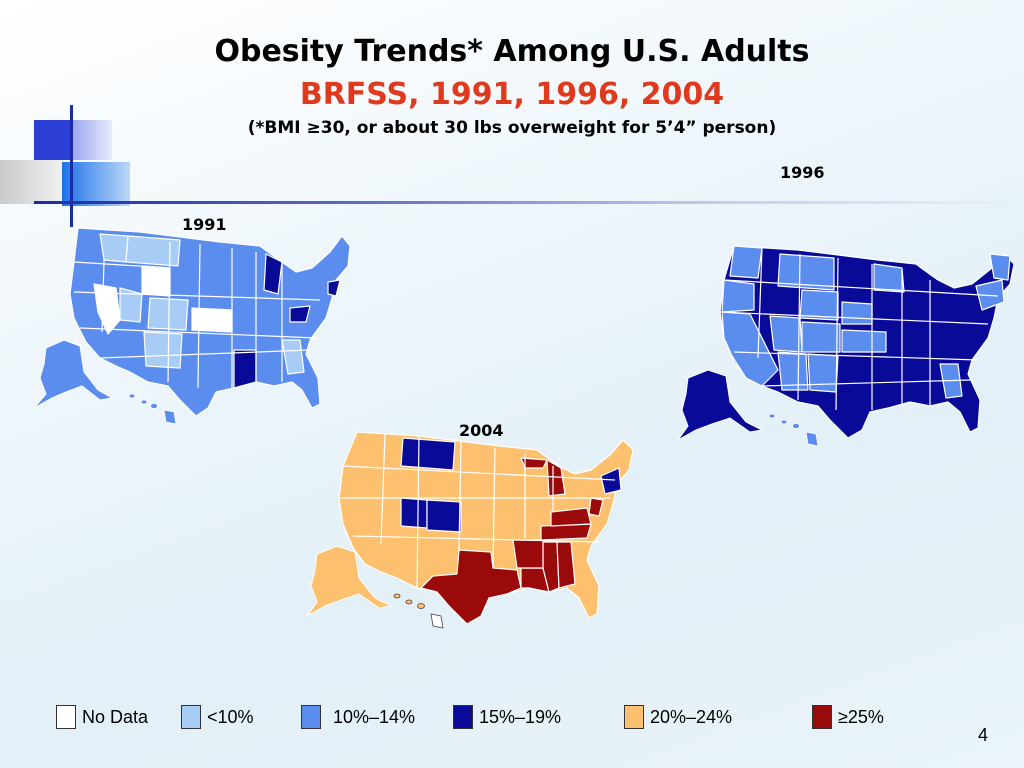 Image resolution: width=1024 pixels, height=768 pixels. What do you see at coordinates (349, 581) in the screenshot?
I see `map-2004-alaska` at bounding box center [349, 581].